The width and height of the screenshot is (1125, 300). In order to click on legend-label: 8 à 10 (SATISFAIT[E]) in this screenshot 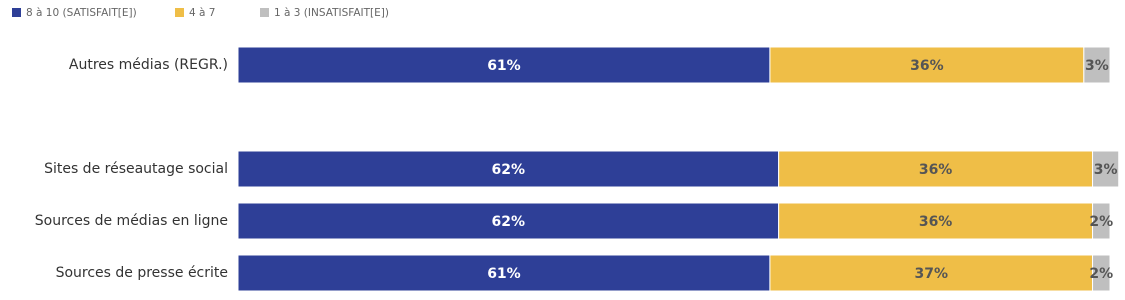, I will do `click(81, 13)`.